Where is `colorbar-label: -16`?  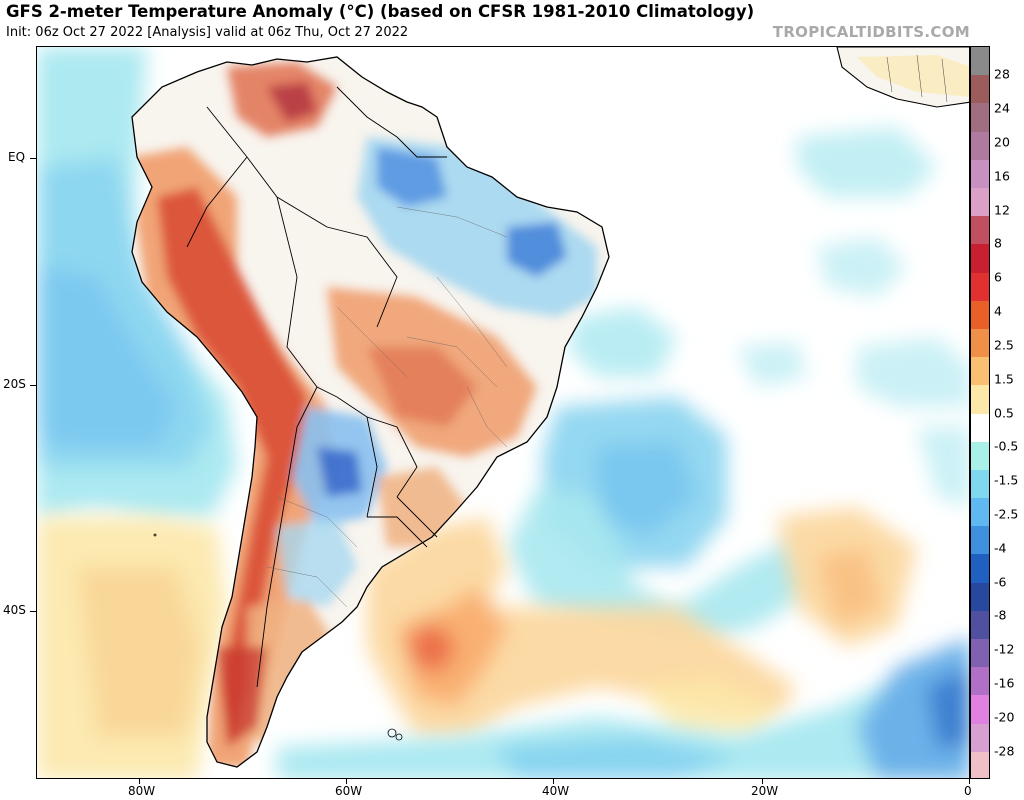 colorbar-label: -16 is located at coordinates (1004, 683).